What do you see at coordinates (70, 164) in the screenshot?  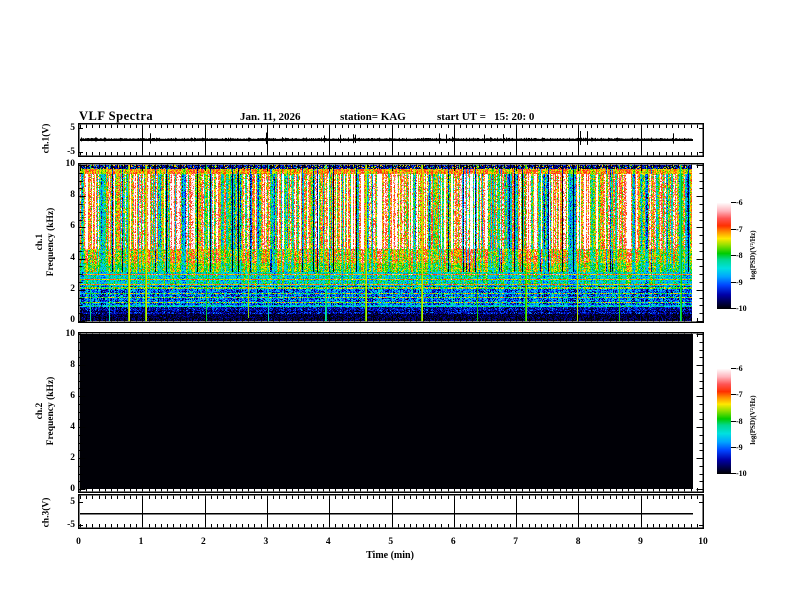 I see `ch1-spectrogram-ytick: 10` at bounding box center [70, 164].